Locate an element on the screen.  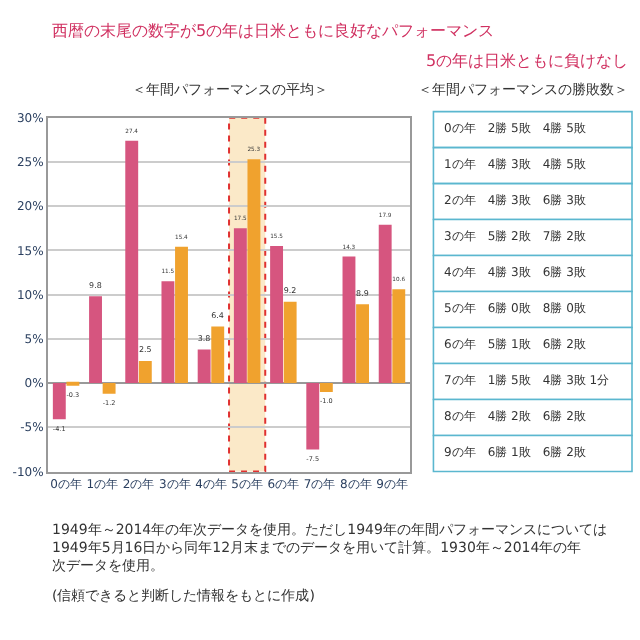
text: 5の年は日米ともに負けなし is located at coordinates (527, 61).